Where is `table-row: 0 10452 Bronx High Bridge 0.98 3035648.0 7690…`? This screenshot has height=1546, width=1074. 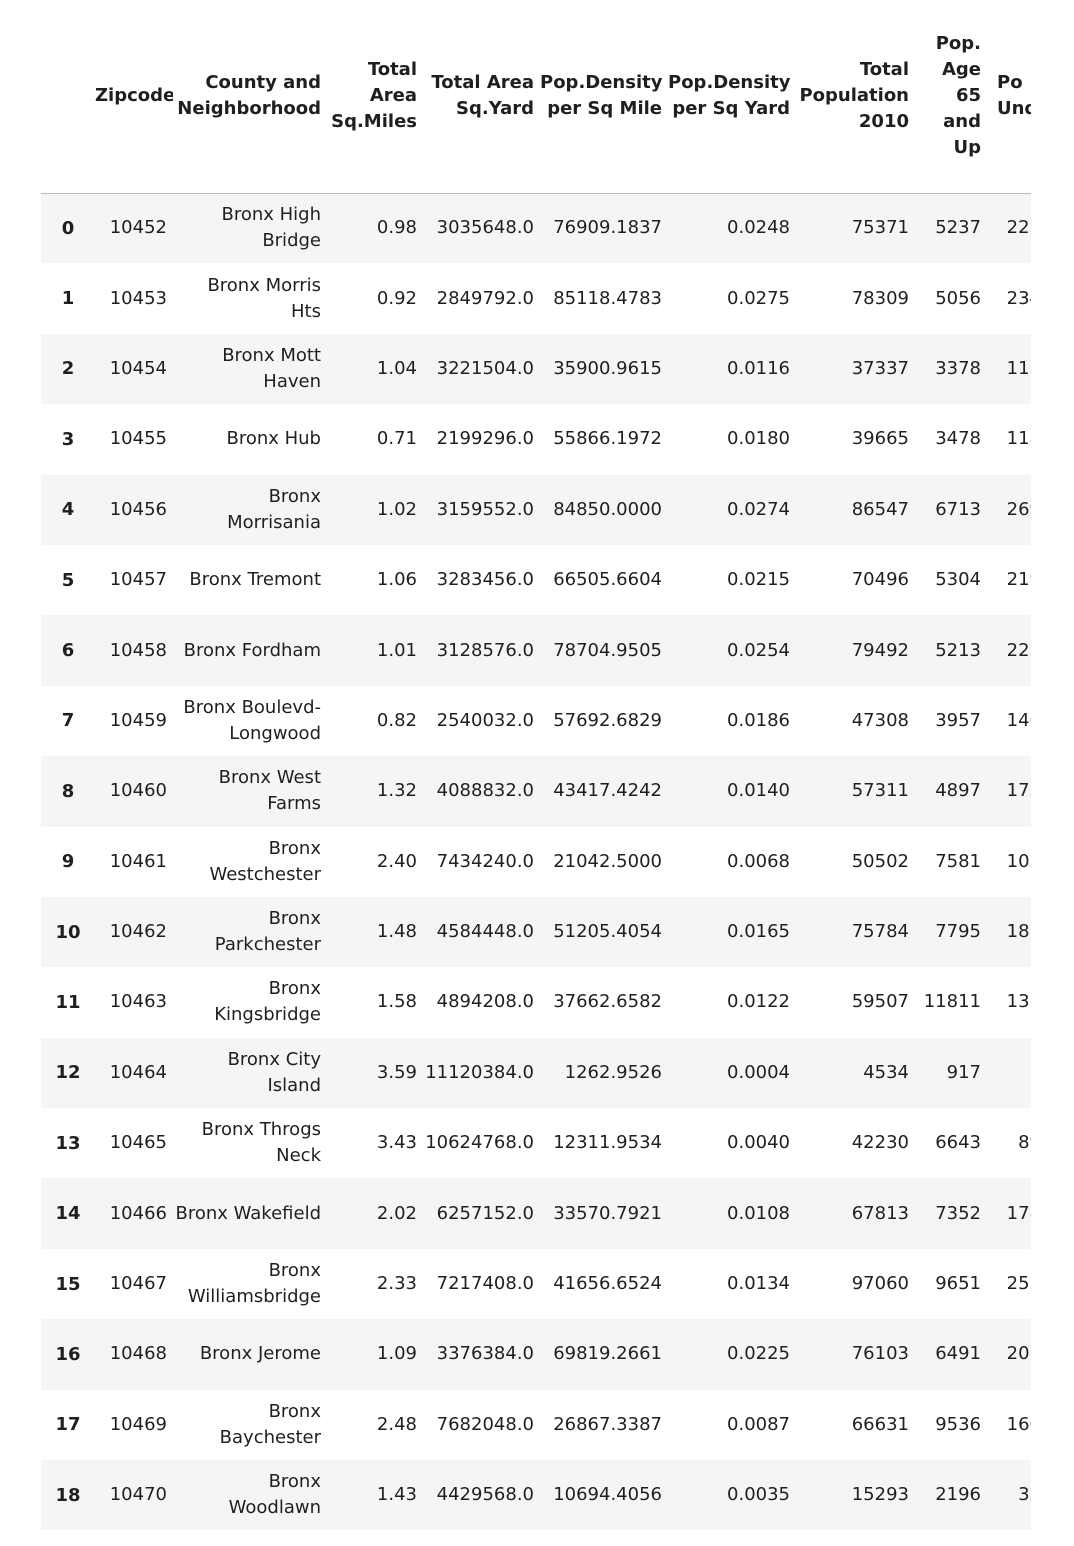 table-row: 0 10452 Bronx High Bridge 0.98 3035648.0 7690… is located at coordinates (536, 228).